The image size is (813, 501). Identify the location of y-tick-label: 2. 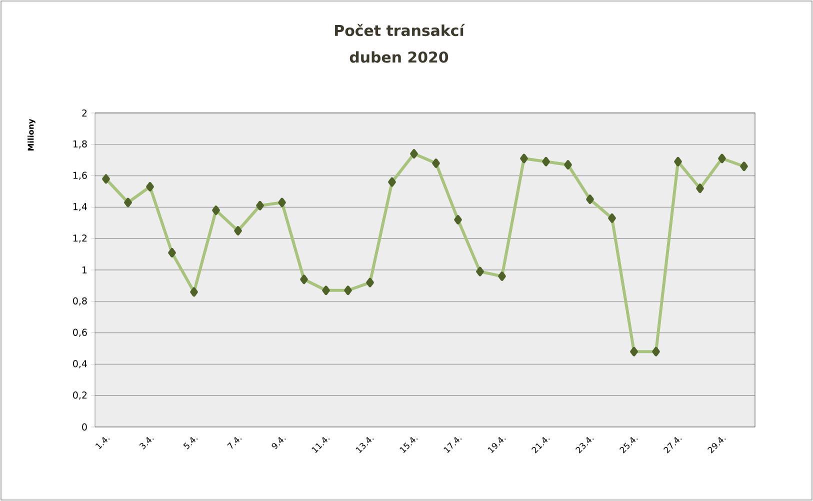
(84, 112).